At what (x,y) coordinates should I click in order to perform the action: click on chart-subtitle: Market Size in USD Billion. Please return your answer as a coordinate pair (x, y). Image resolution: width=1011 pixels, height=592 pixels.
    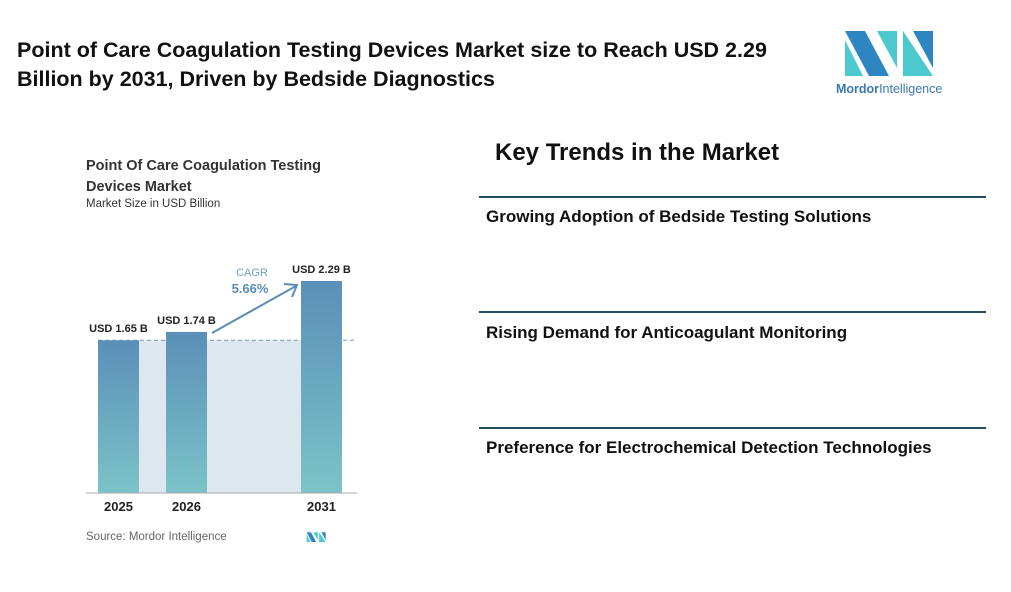
    Looking at the image, I should click on (153, 204).